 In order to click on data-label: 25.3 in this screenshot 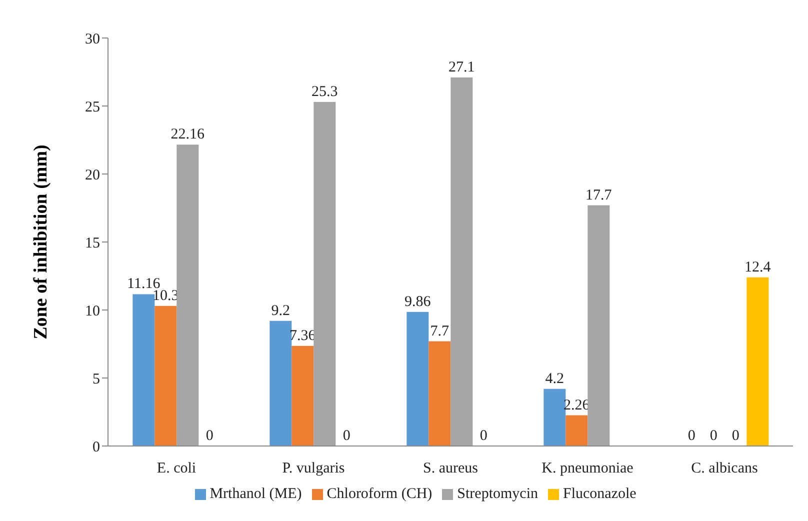, I will do `click(325, 92)`.